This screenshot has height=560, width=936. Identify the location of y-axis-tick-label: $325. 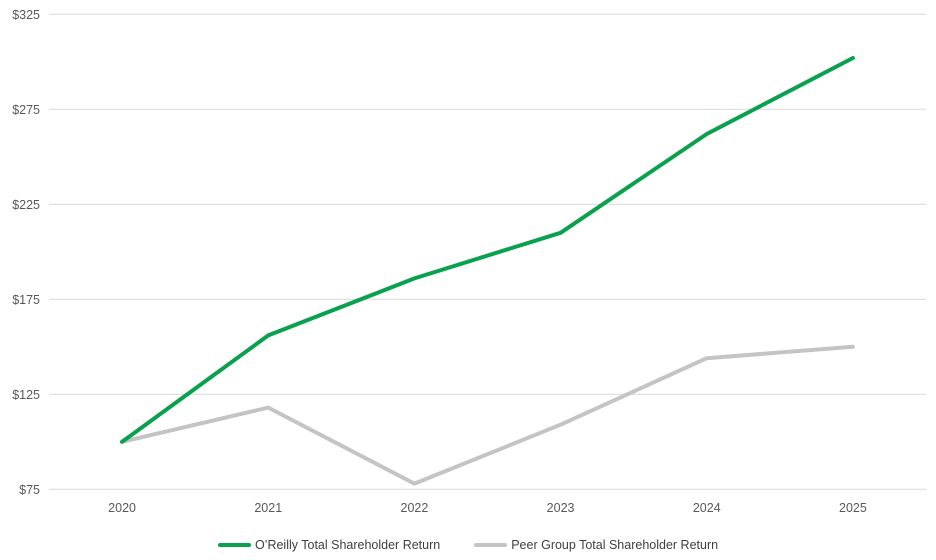
(26, 15).